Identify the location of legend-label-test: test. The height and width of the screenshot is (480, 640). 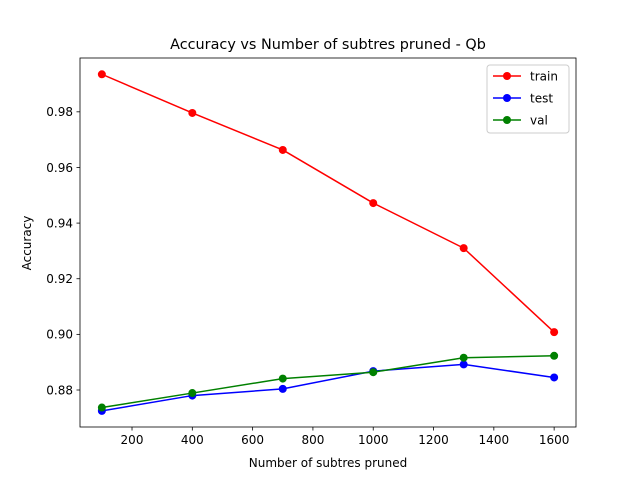
(541, 98).